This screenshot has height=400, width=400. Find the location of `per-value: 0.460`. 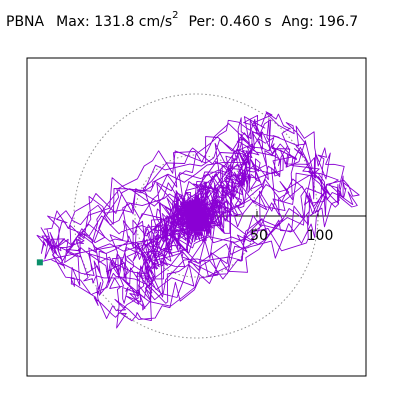

per-value: 0.460 is located at coordinates (239, 21).